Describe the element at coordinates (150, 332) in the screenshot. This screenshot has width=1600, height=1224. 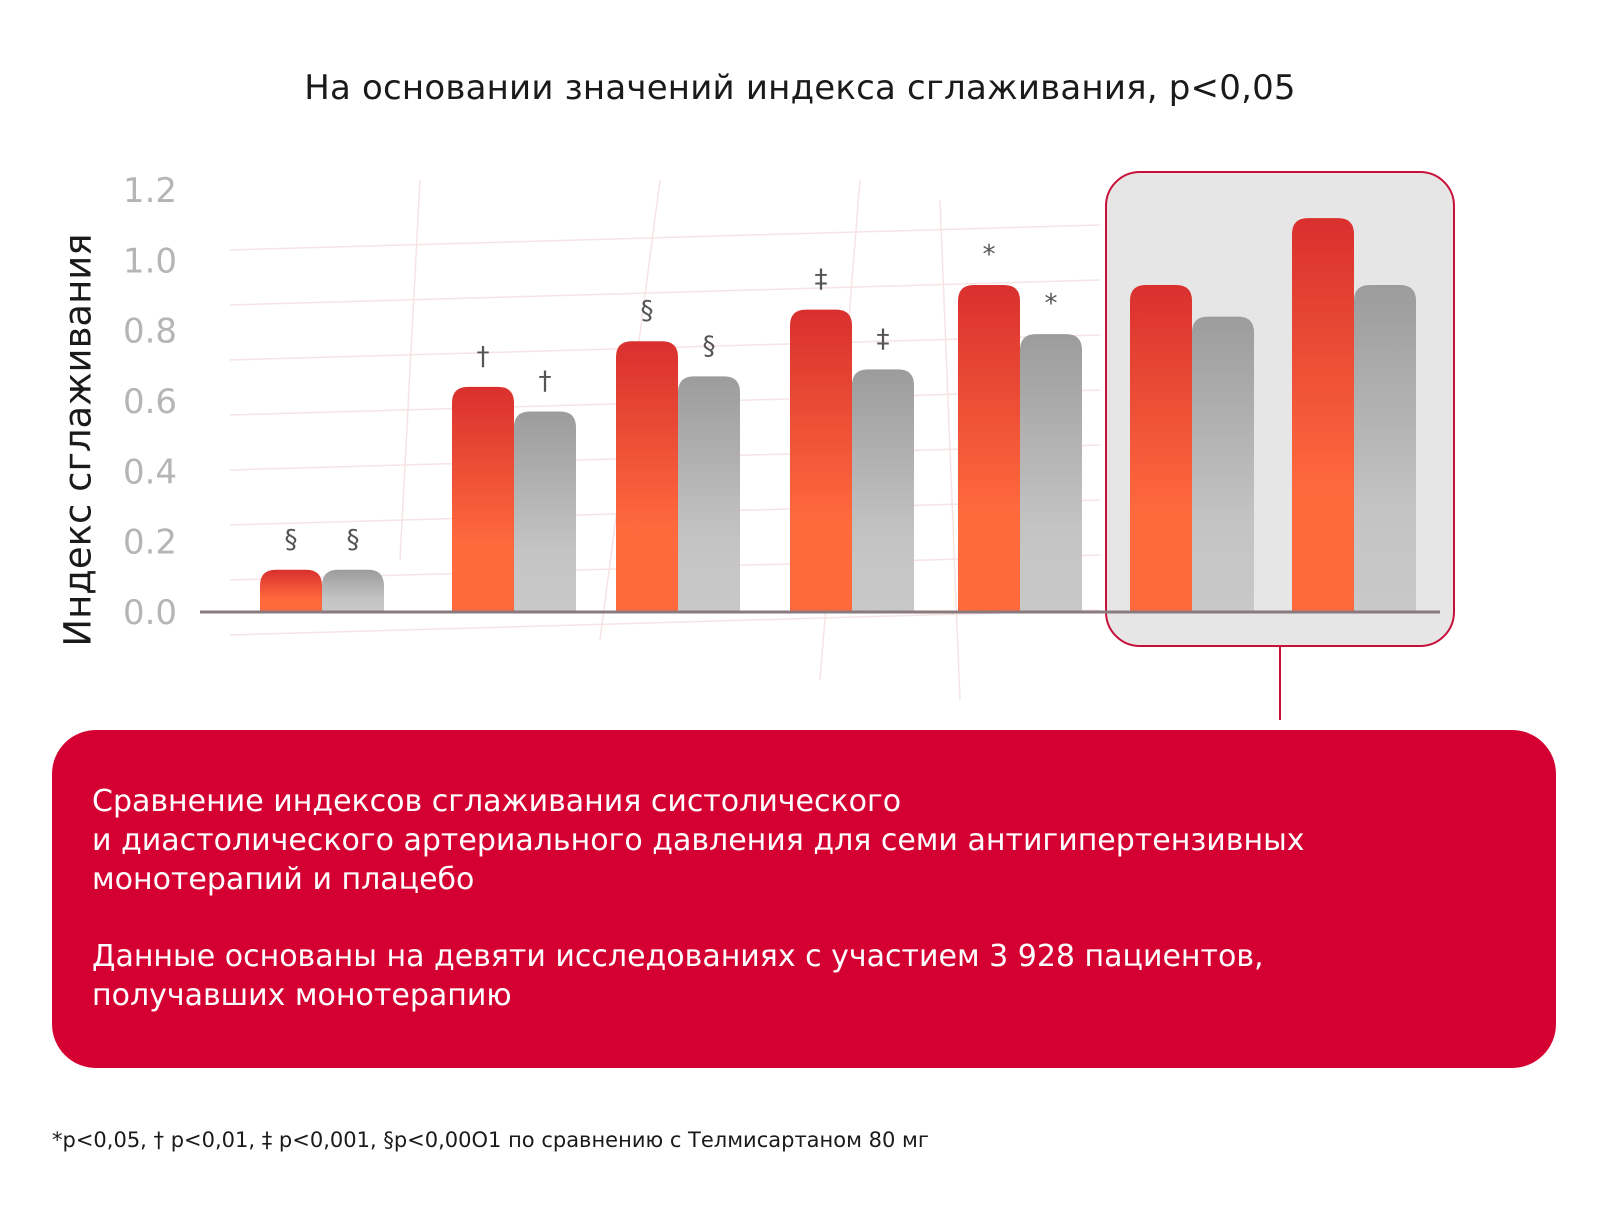
I see `y-tick-label: 0.8` at that location.